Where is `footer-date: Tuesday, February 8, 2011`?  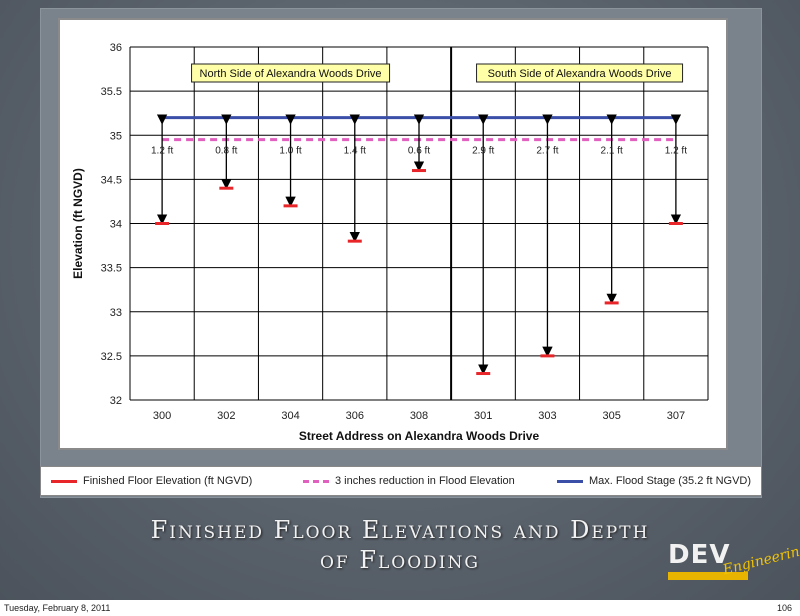
footer-date: Tuesday, February 8, 2011 is located at coordinates (57, 608).